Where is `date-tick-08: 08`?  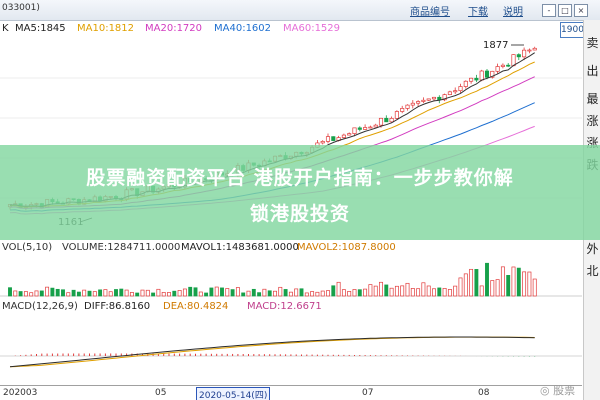 date-tick-08: 08 is located at coordinates (484, 393).